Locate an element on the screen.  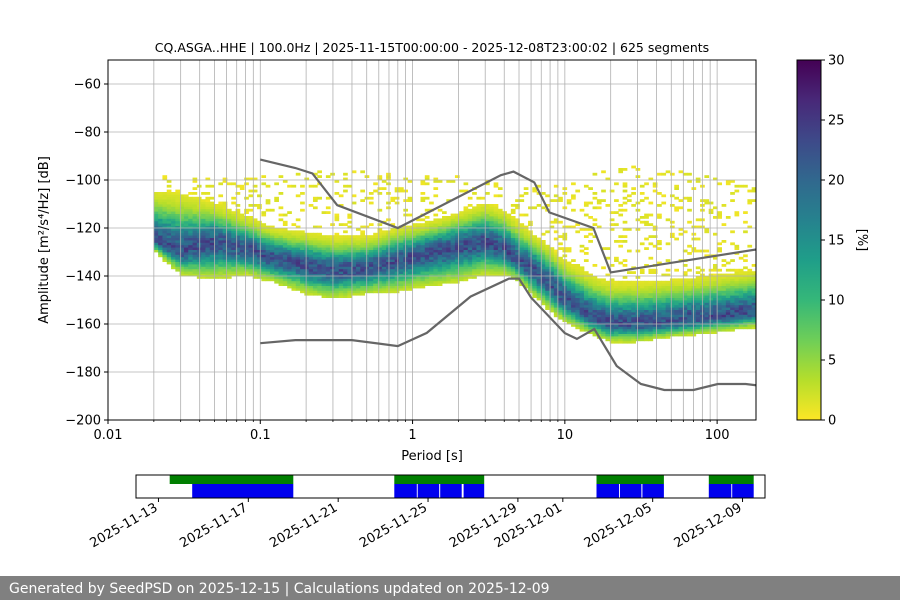
colorbar-label: [%] is located at coordinates (861, 240).